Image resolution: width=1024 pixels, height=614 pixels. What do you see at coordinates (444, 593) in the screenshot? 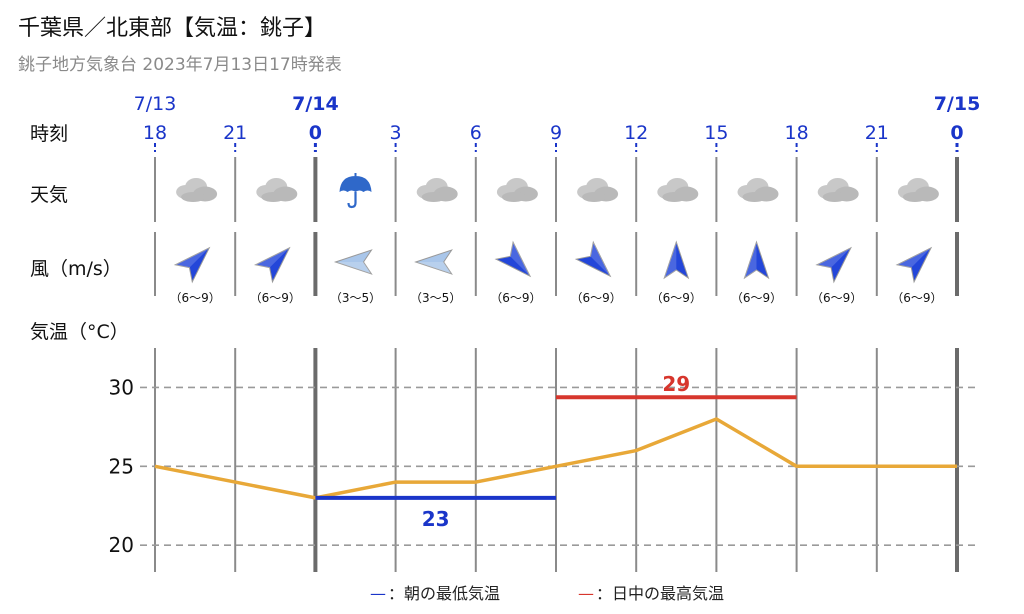
I see `legend-label: ：朝の最低気温` at bounding box center [444, 593].